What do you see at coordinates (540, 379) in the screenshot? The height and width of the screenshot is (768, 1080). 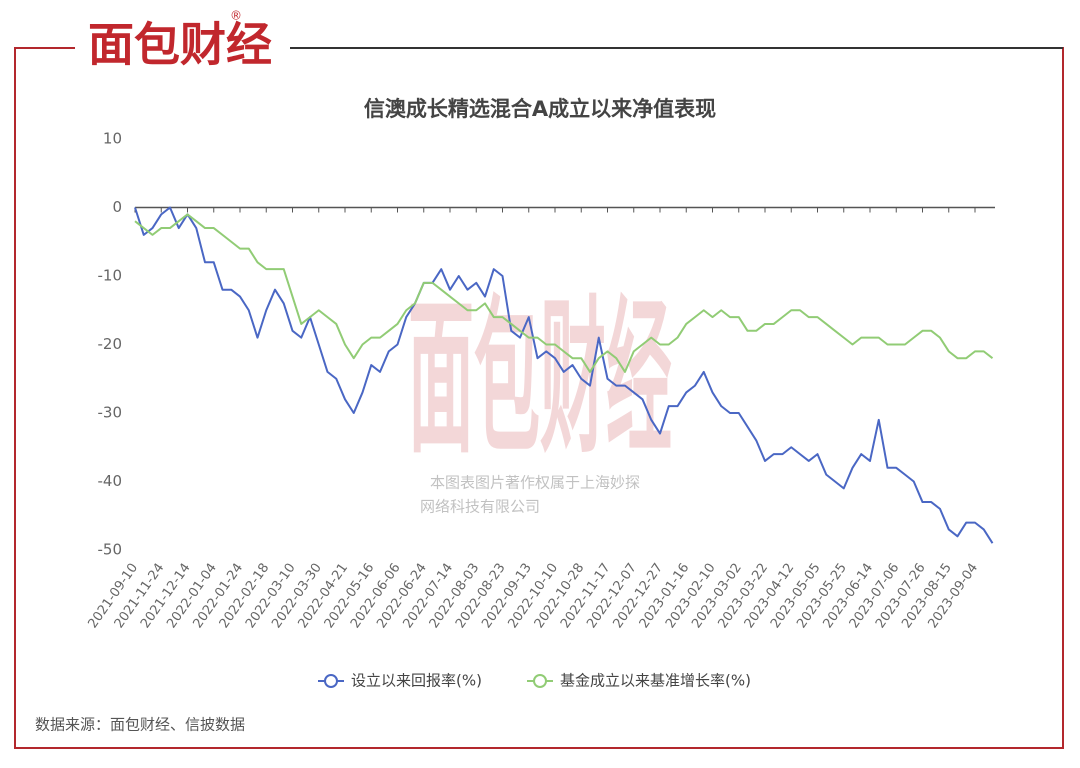 I see `watermark-logo: 面包财经` at bounding box center [540, 379].